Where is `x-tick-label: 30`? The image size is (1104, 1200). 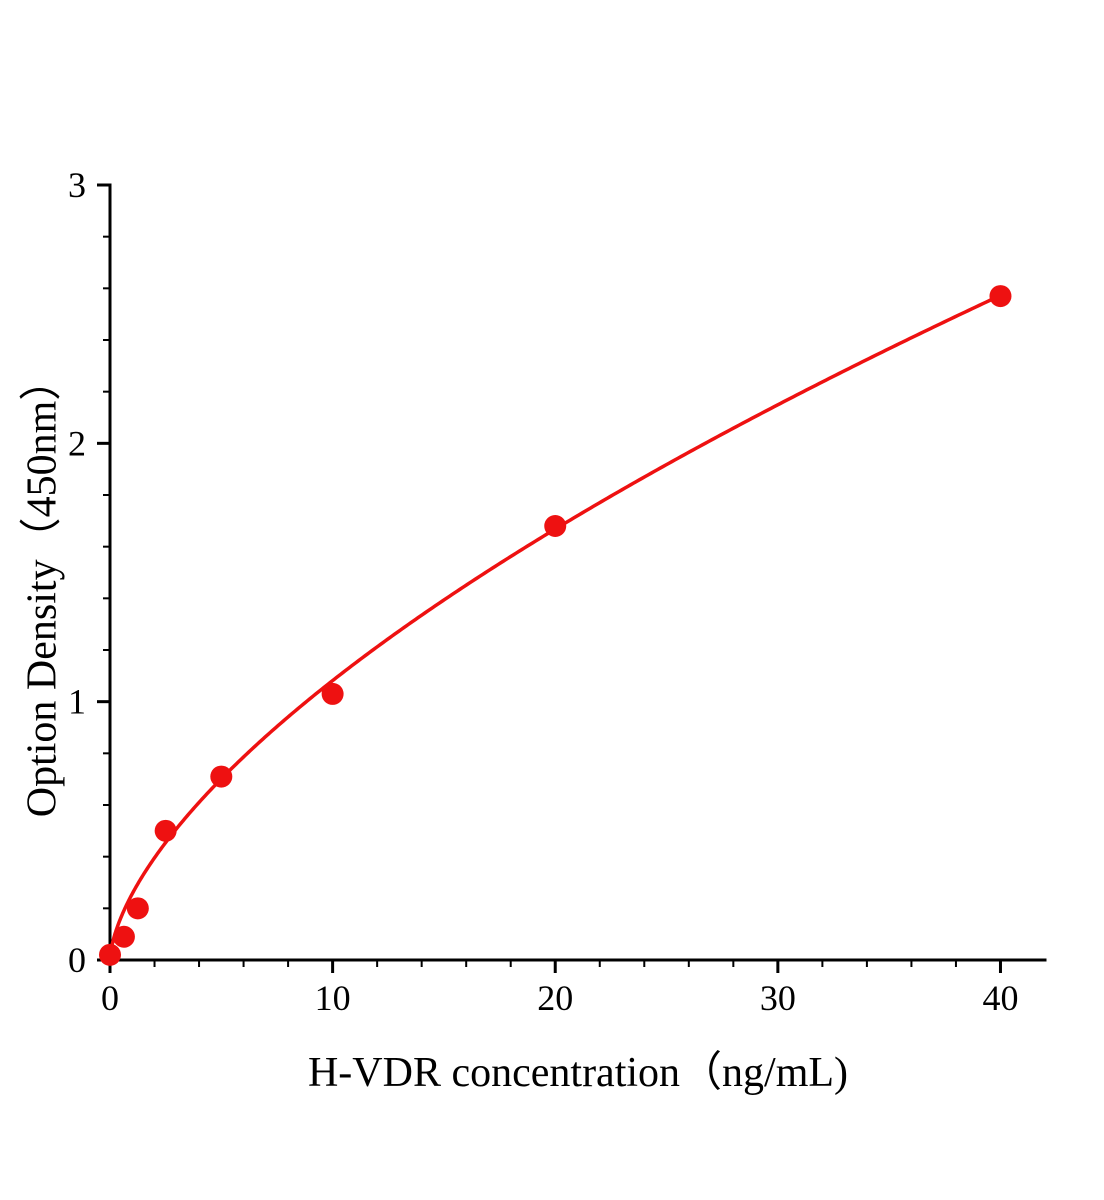 x-tick-label: 30 is located at coordinates (778, 998).